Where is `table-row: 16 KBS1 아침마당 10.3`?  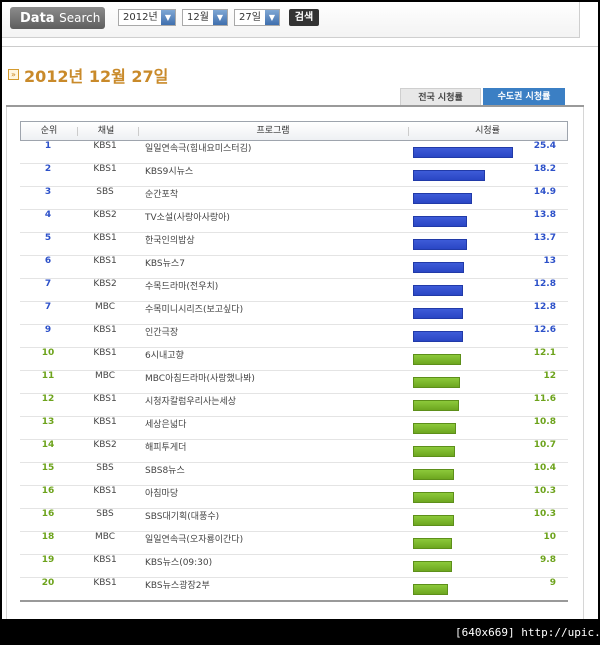
table-row: 16 KBS1 아침마당 10.3 is located at coordinates (294, 497).